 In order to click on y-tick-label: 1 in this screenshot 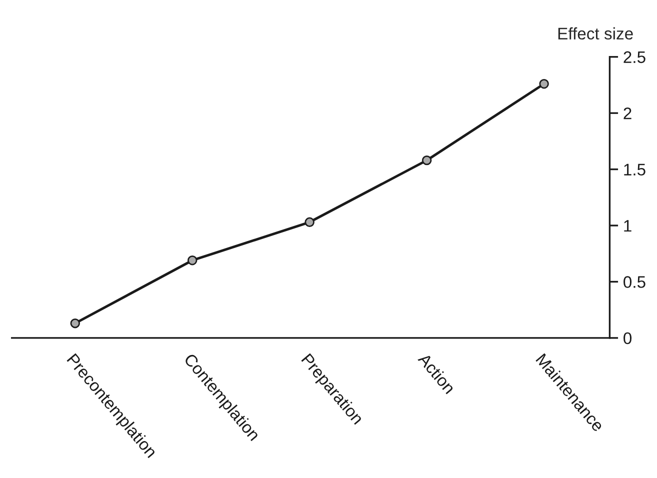, I will do `click(628, 226)`.